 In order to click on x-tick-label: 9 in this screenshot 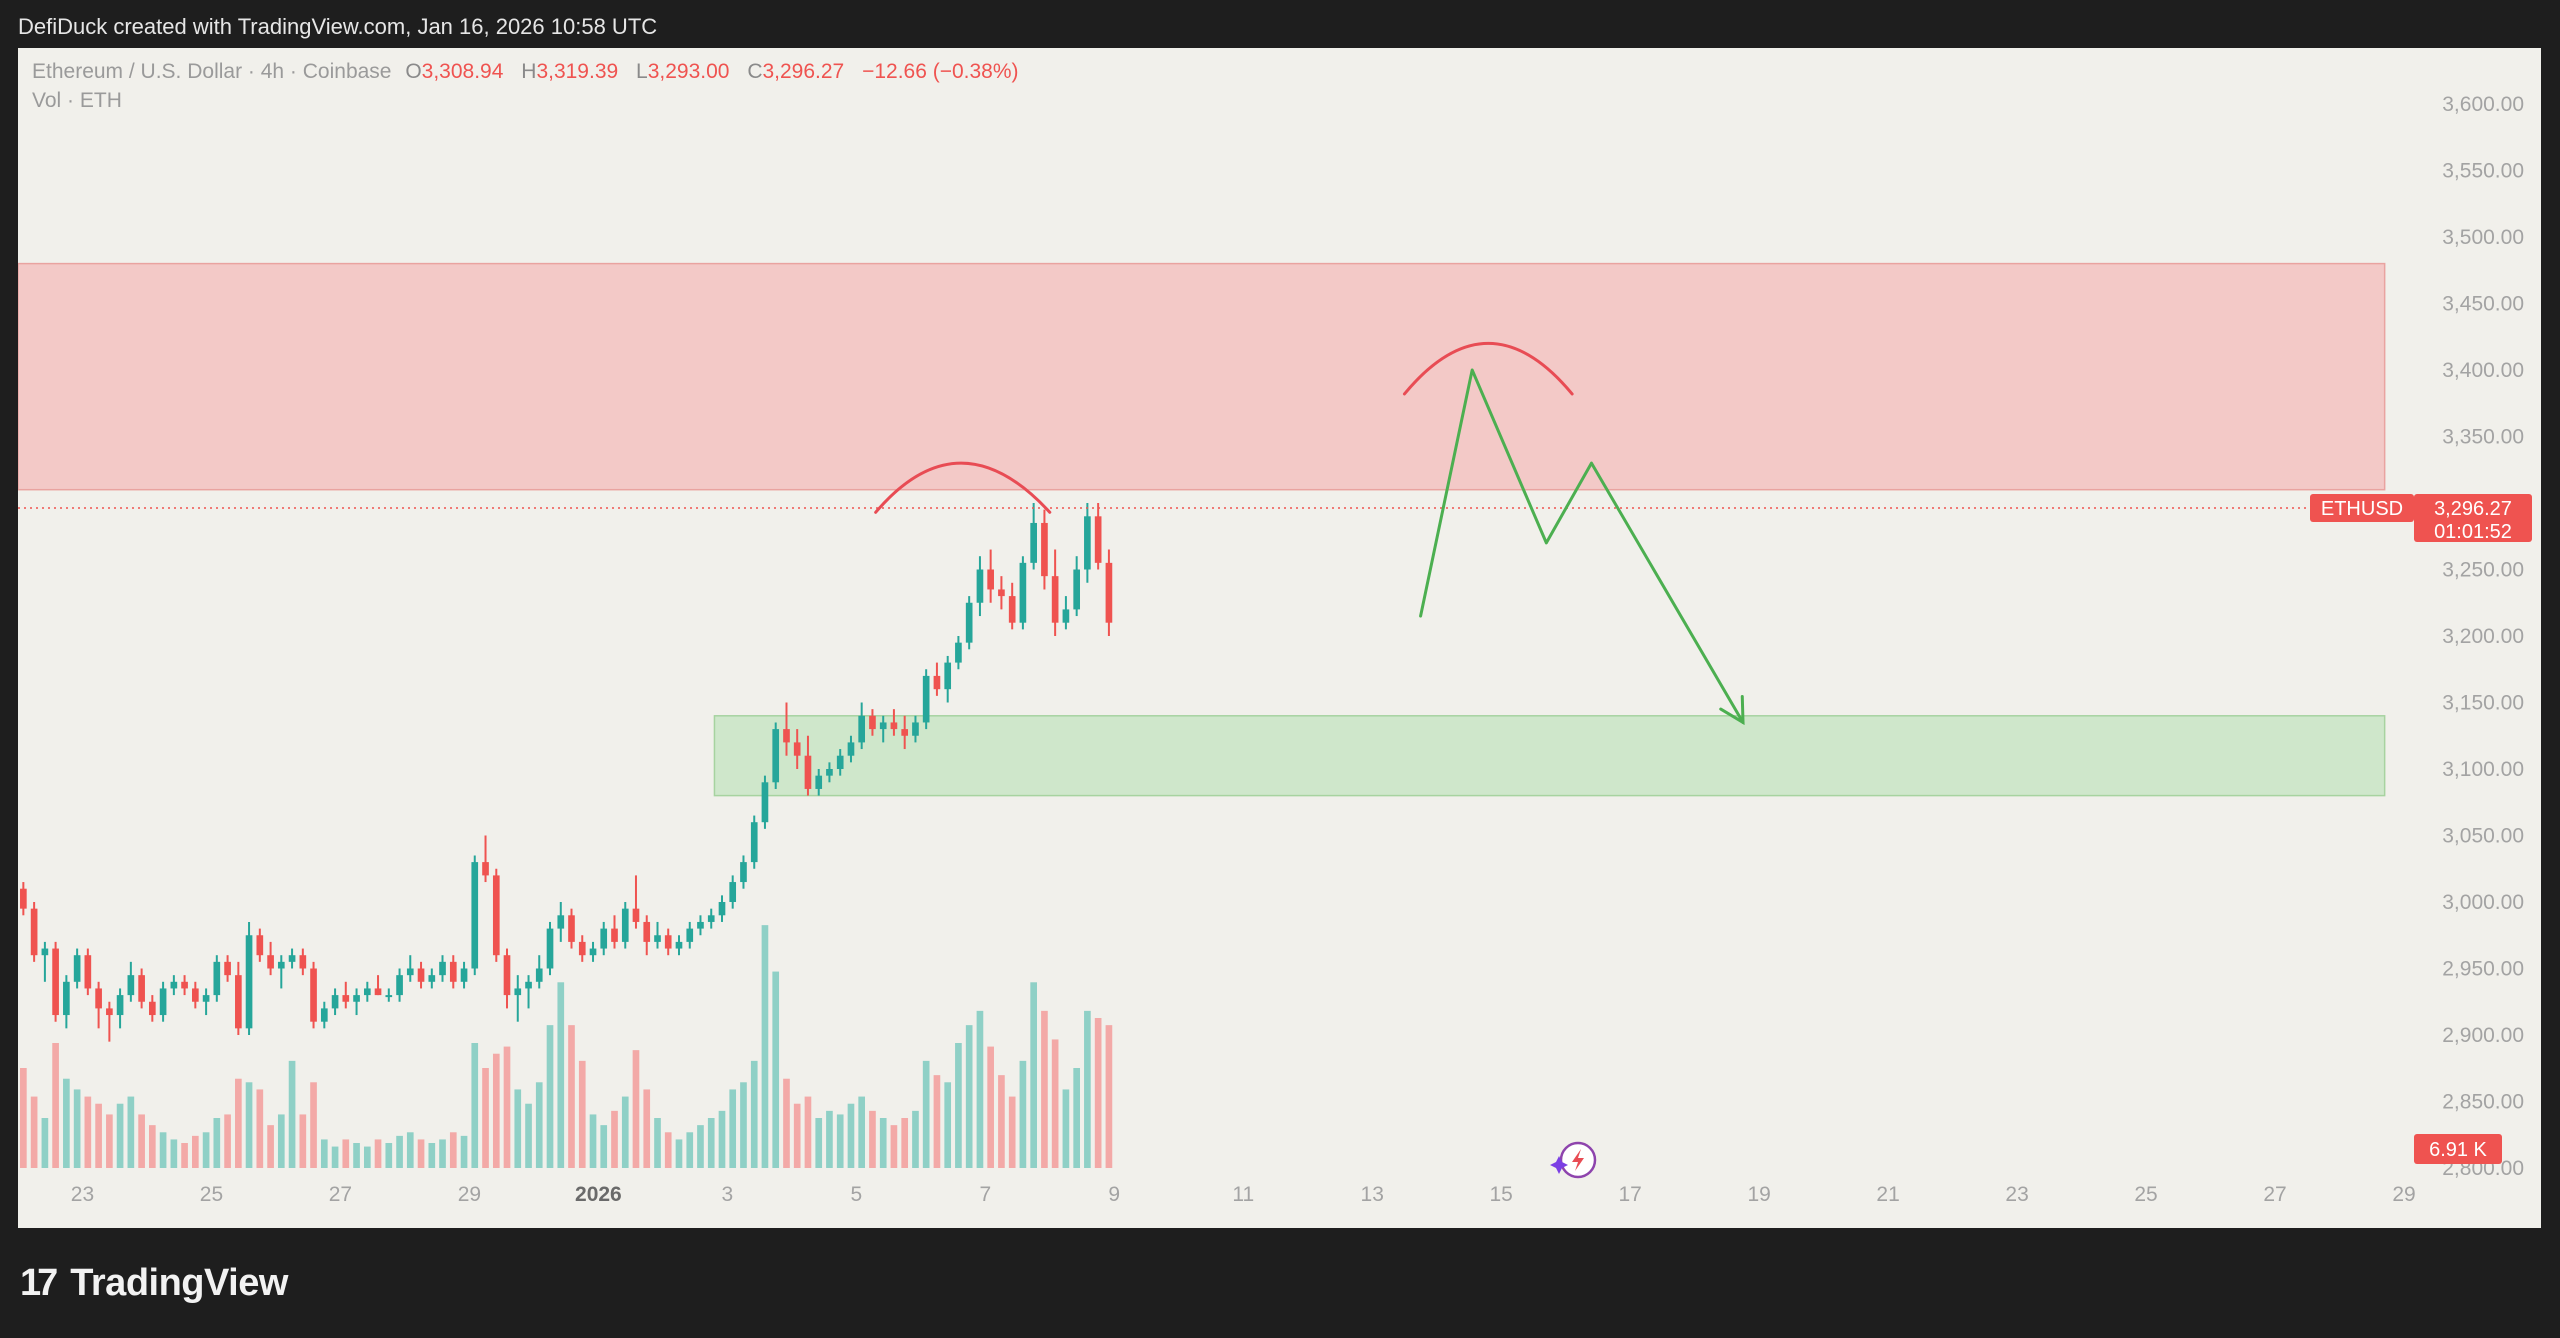, I will do `click(1114, 1194)`.